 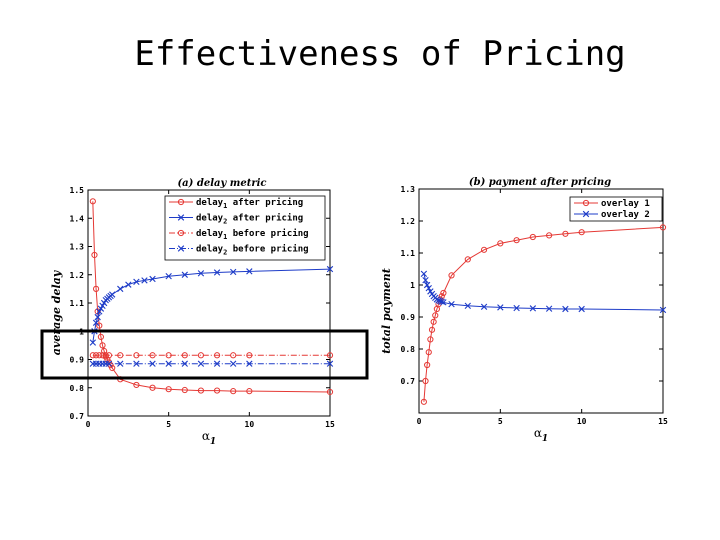 I want to click on legend-label: delay2 after pricing, so click(x=249, y=219).